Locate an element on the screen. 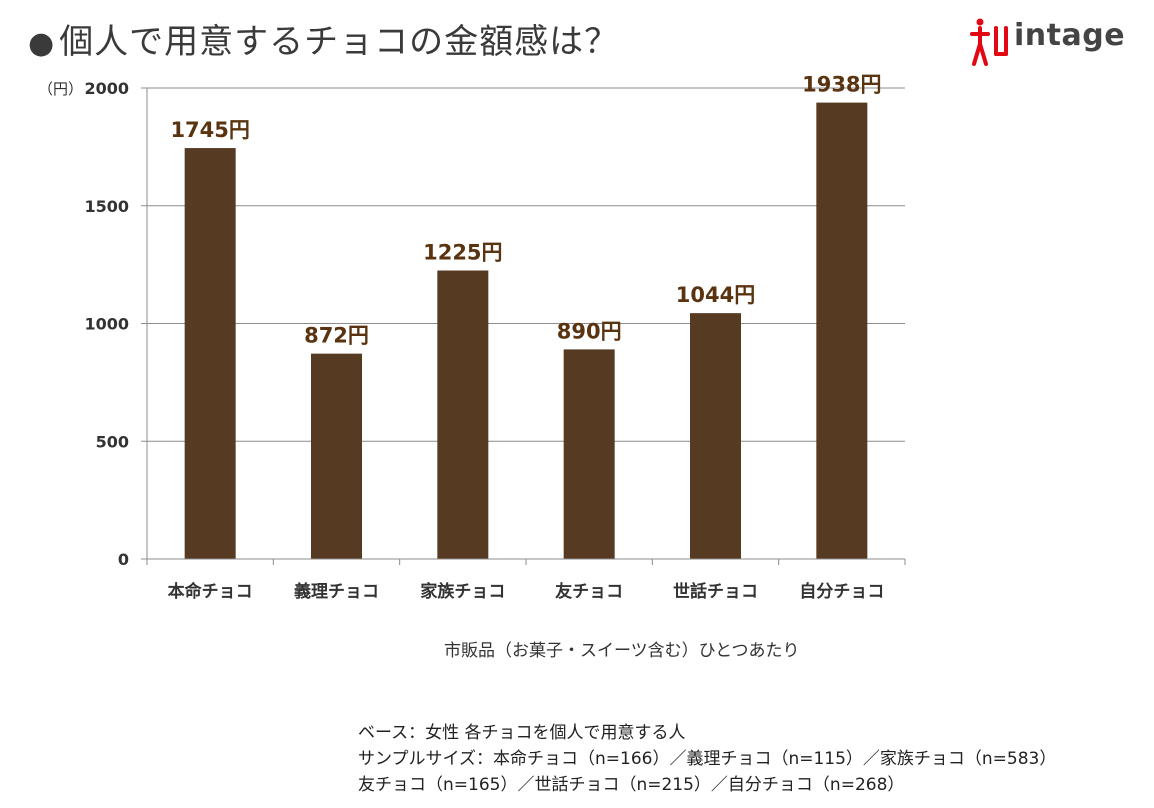  data-label: 890円 is located at coordinates (589, 331).